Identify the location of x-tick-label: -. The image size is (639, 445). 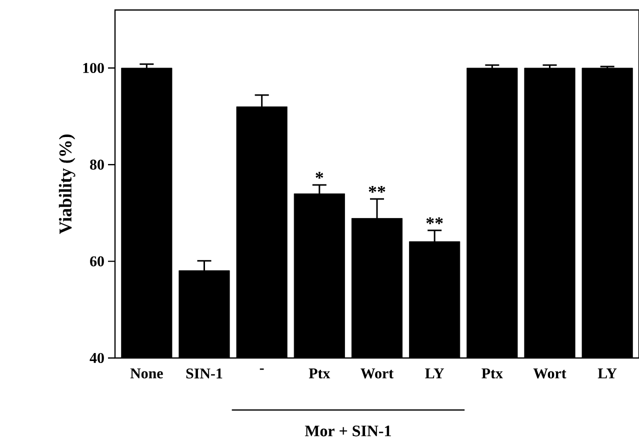
(262, 369).